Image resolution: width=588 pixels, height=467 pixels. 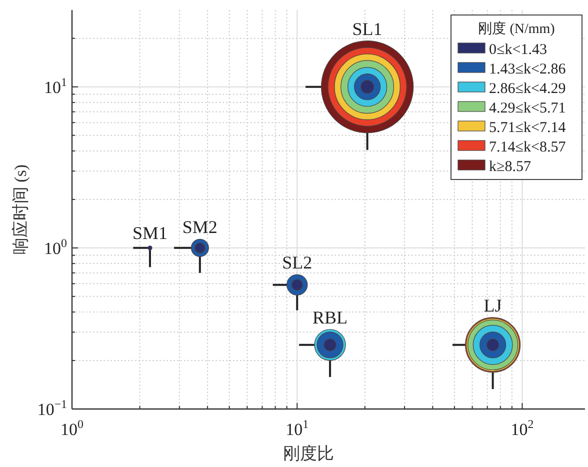 What do you see at coordinates (297, 428) in the screenshot?
I see `x-tick-label: 10$^{1}$` at bounding box center [297, 428].